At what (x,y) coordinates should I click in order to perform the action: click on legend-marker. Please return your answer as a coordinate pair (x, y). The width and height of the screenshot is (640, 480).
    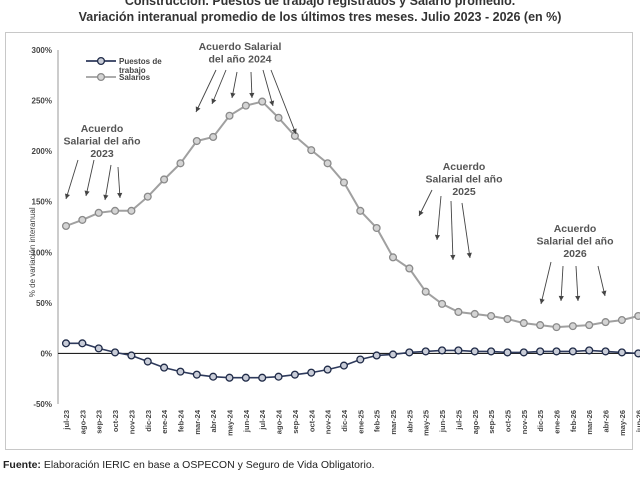
    Looking at the image, I should click on (101, 61).